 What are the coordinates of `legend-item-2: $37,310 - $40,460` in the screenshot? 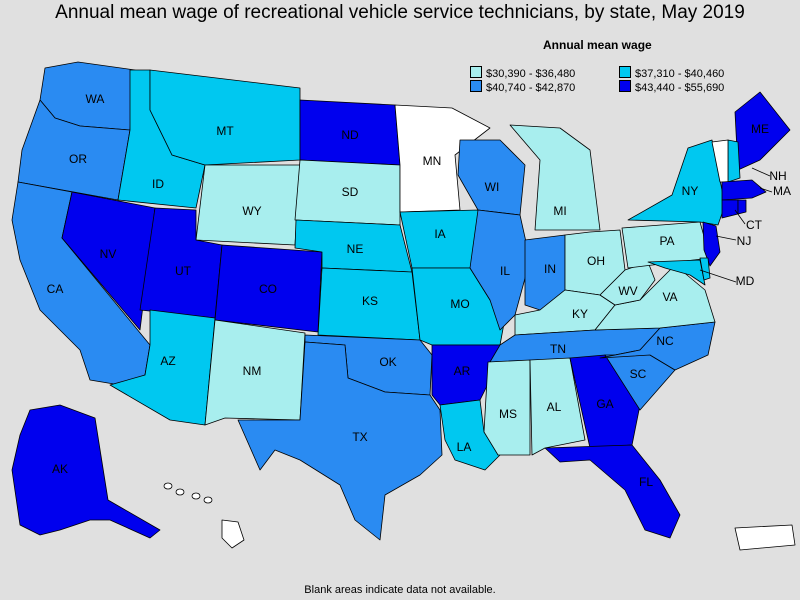 It's located at (671, 73).